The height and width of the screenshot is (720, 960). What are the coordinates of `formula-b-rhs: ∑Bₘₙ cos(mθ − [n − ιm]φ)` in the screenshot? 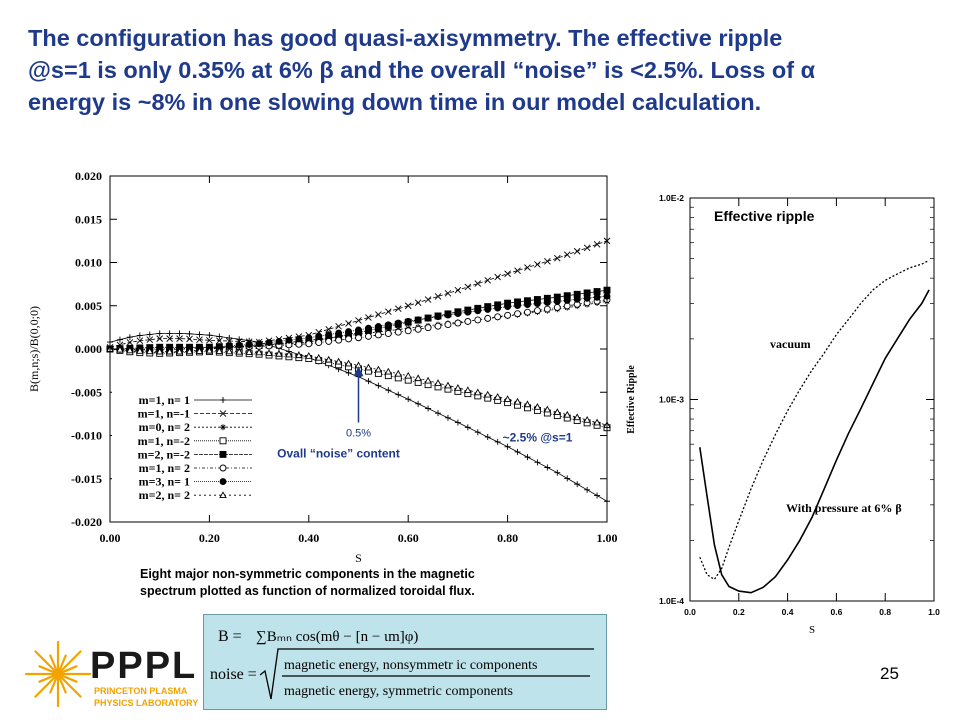 It's located at (337, 637).